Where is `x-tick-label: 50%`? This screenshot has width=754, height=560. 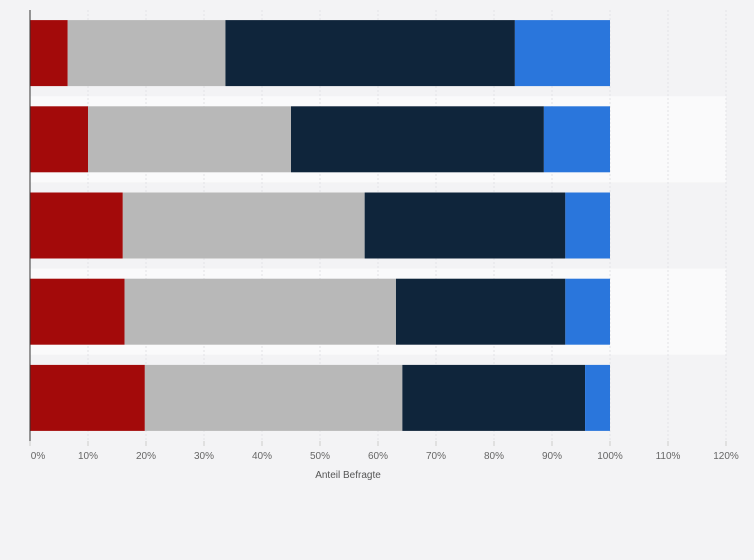
x-tick-label: 50% is located at coordinates (320, 456).